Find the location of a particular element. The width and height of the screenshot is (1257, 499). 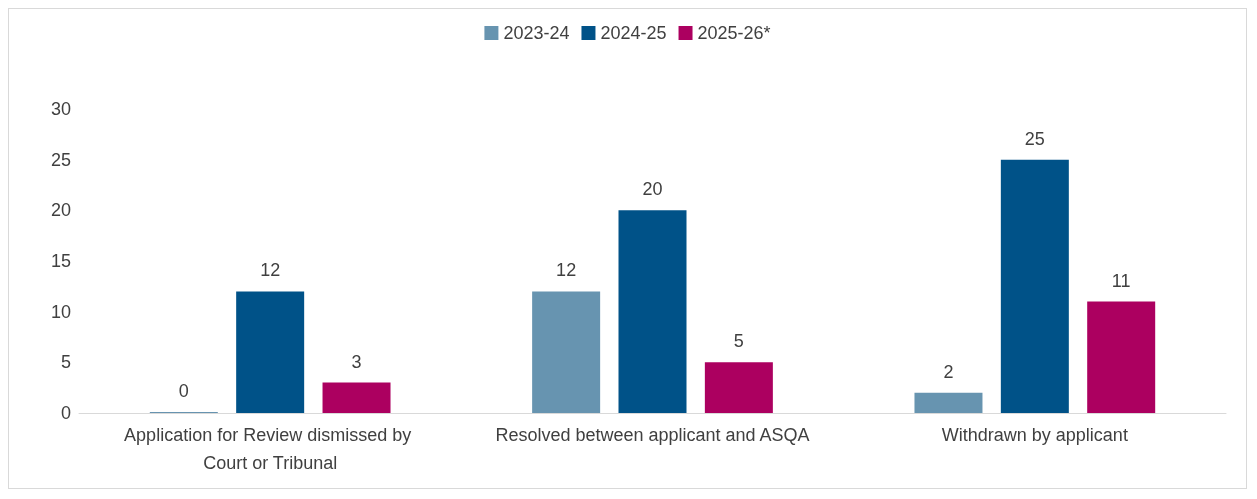

y-tick-label: 15 is located at coordinates (60, 261).